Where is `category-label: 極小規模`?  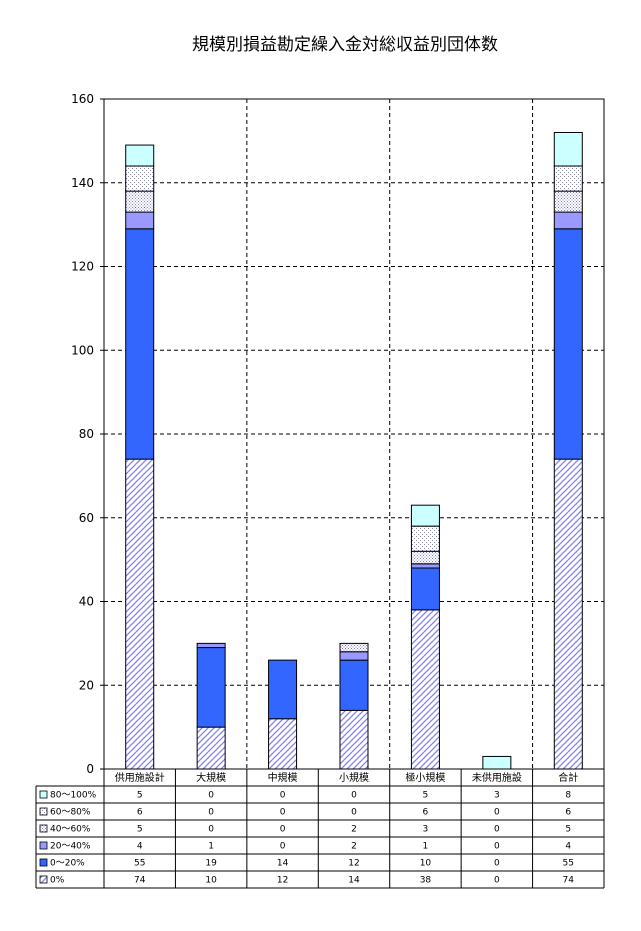 category-label: 極小規模 is located at coordinates (425, 777).